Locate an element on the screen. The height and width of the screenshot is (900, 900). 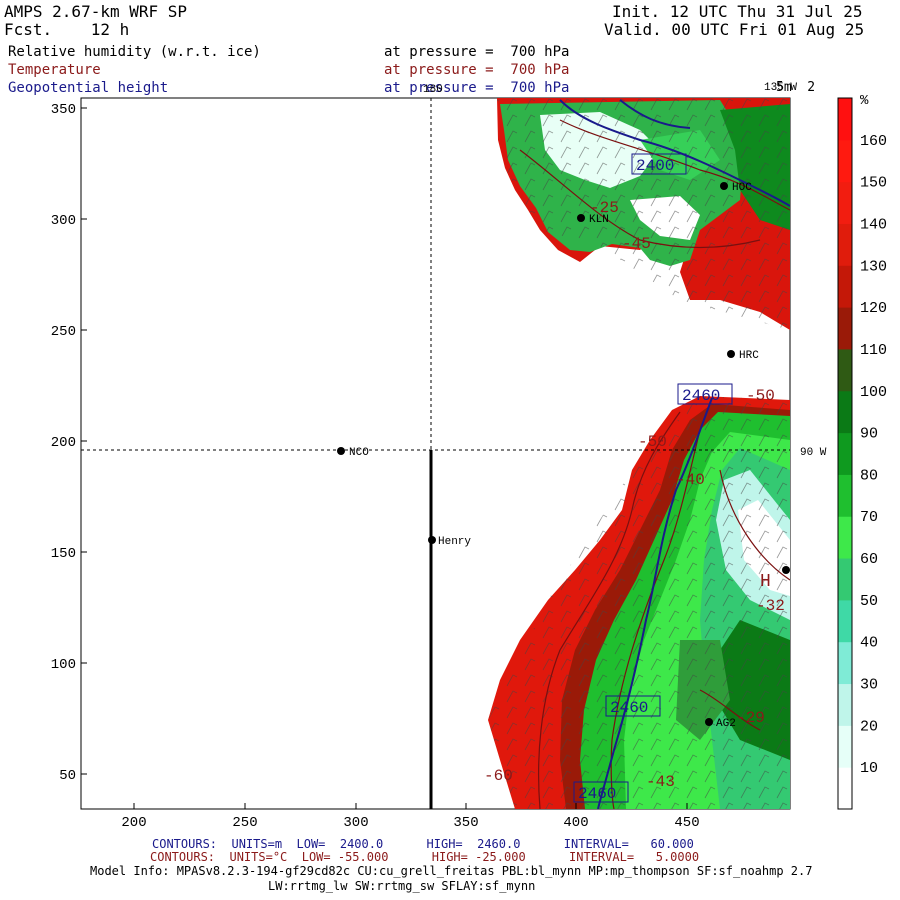
colorbar-tick: 100 is located at coordinates (873, 392).